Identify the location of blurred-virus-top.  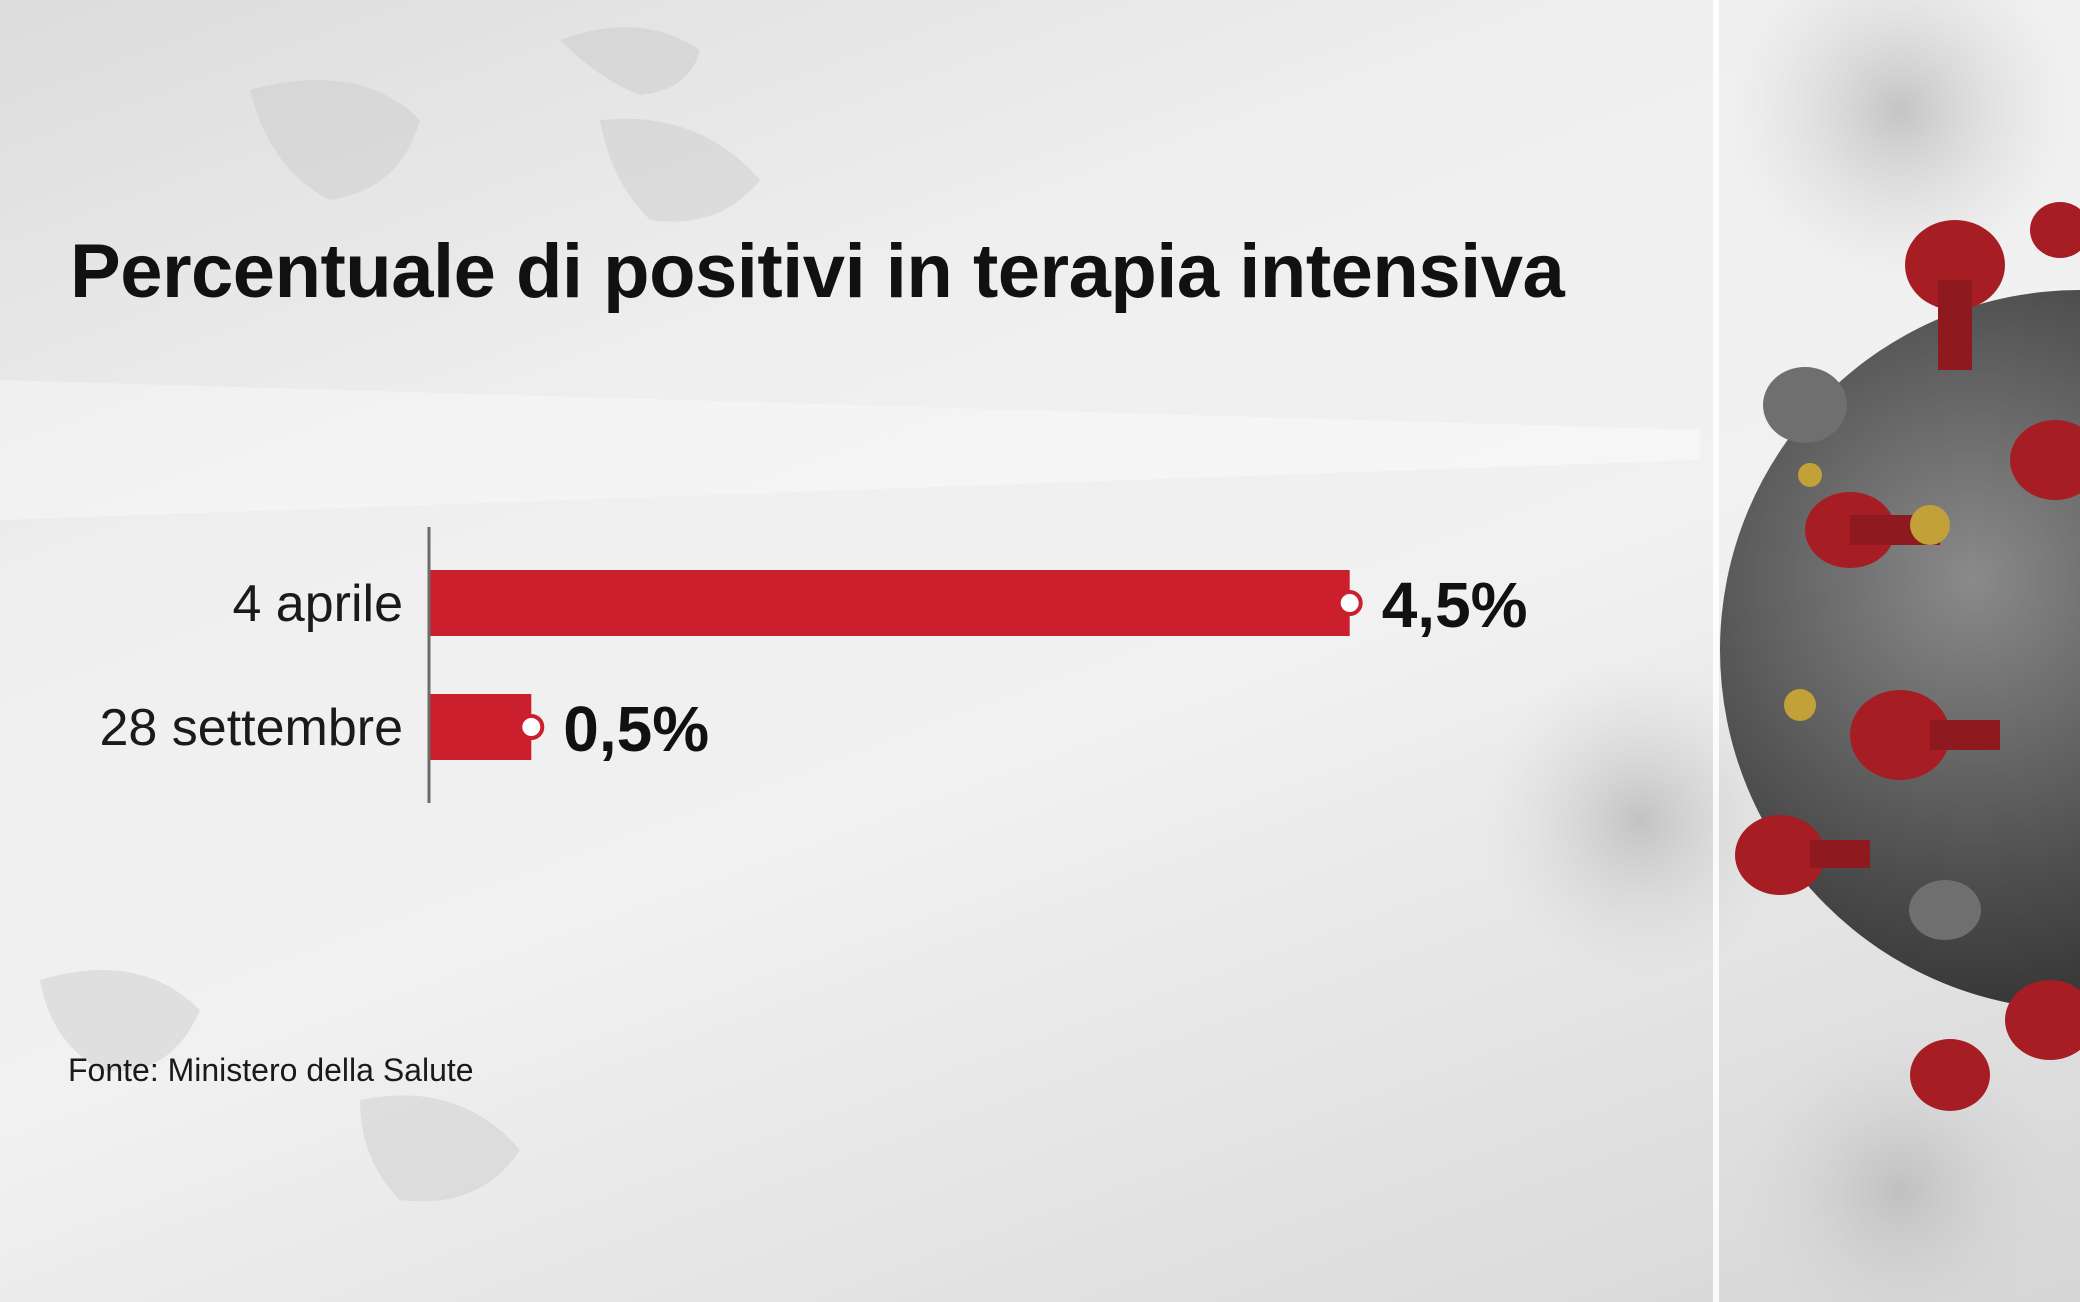
(1900, 140).